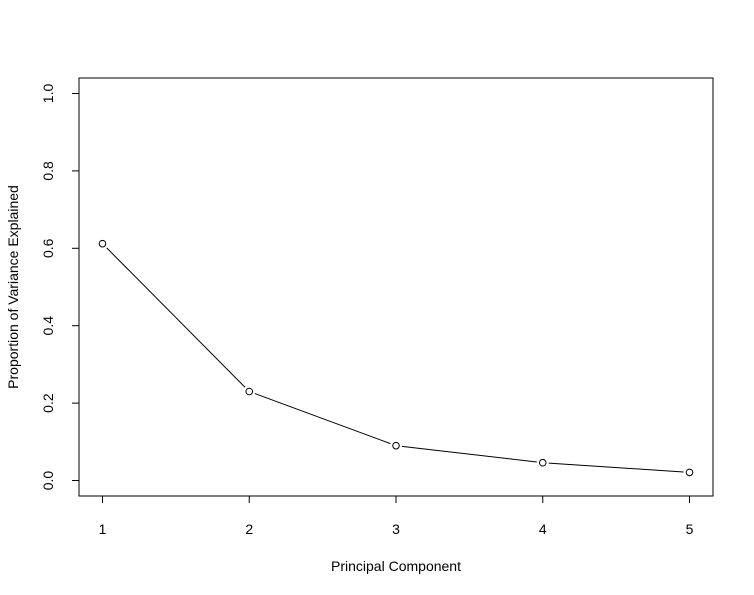  What do you see at coordinates (48, 326) in the screenshot?
I see `y-tick-label: 0.4` at bounding box center [48, 326].